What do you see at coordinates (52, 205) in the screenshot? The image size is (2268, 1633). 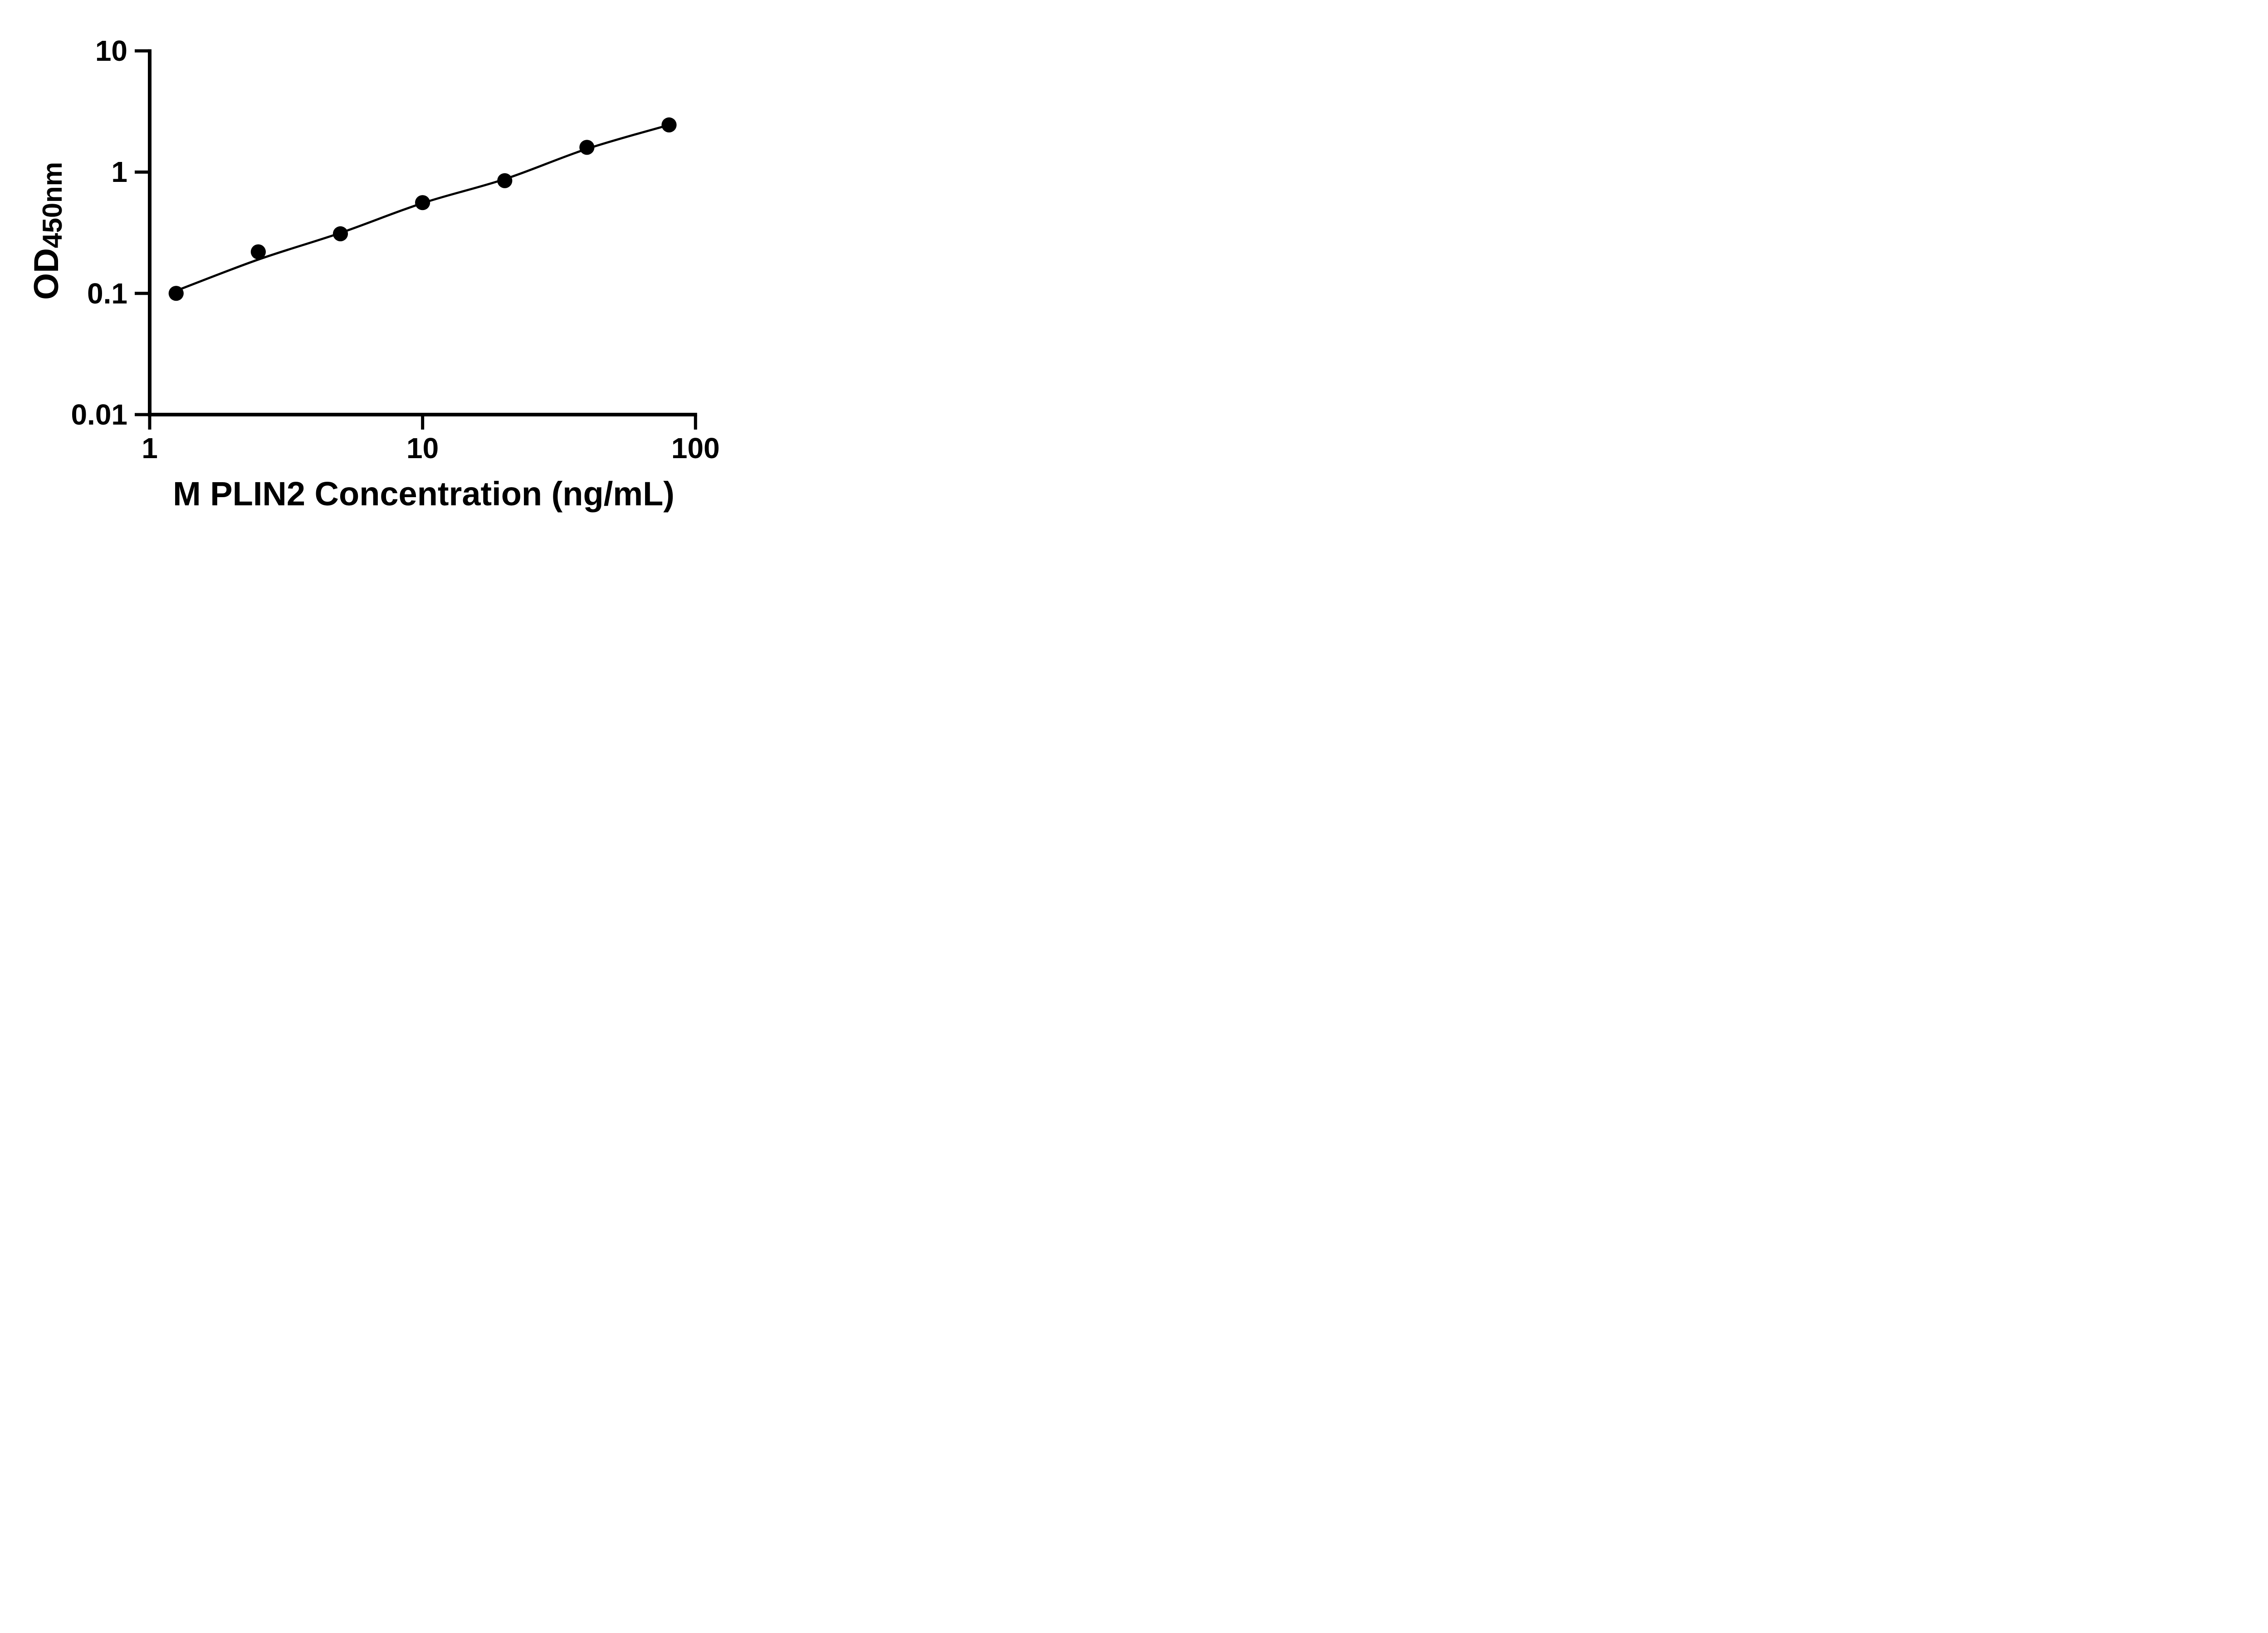 I see `y-axis-label-subscript: 450nm` at bounding box center [52, 205].